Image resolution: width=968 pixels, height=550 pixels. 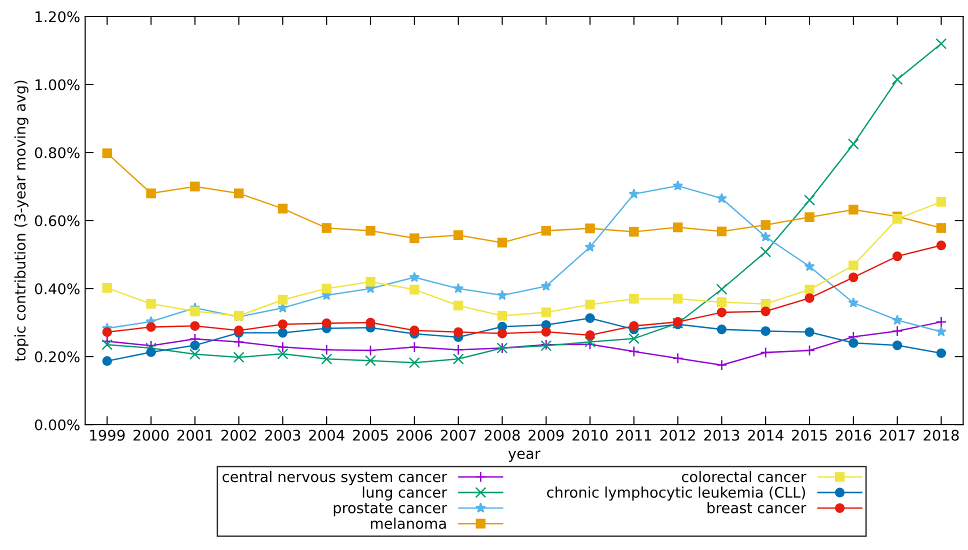 What do you see at coordinates (408, 523) in the screenshot?
I see `legend-label: melanoma` at bounding box center [408, 523].